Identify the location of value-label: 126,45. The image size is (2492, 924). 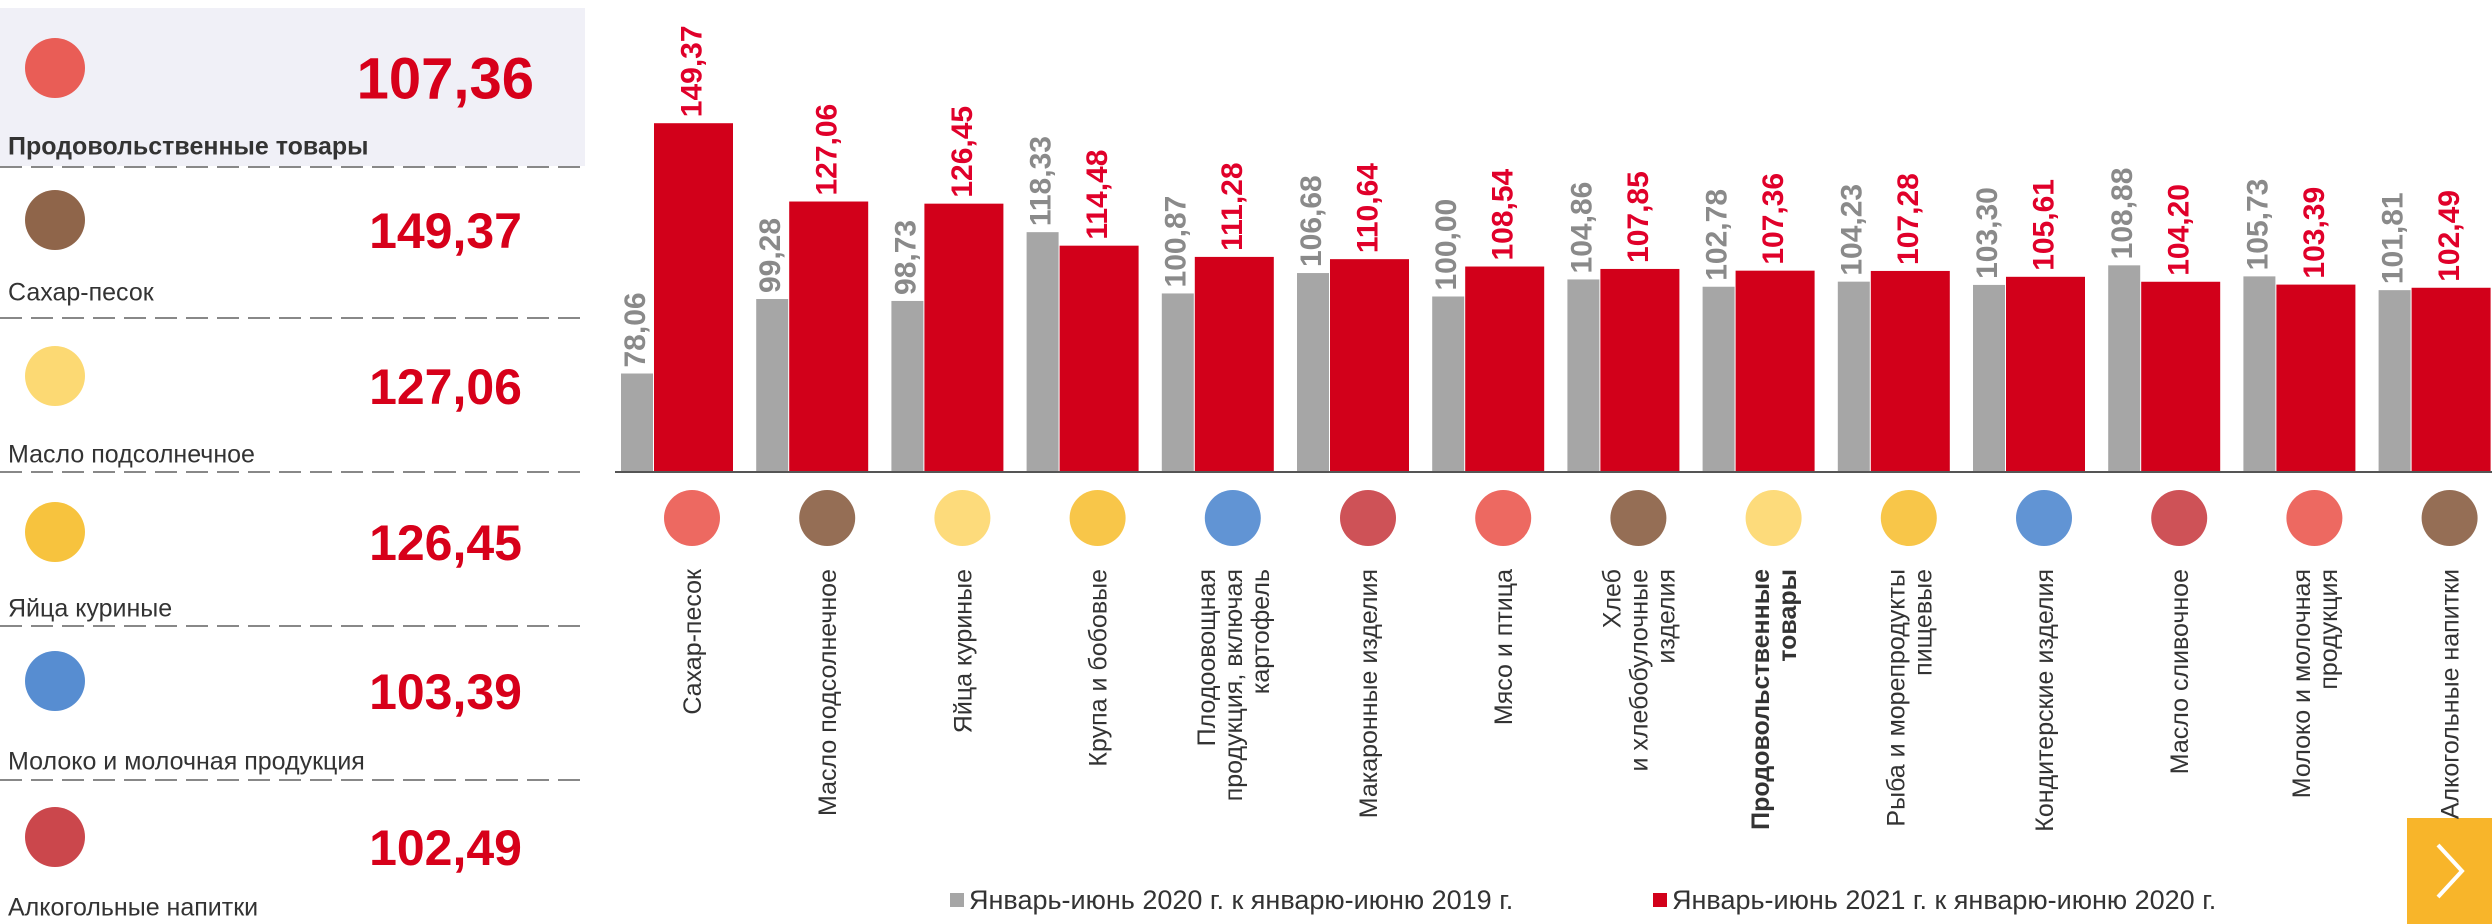
(962, 152).